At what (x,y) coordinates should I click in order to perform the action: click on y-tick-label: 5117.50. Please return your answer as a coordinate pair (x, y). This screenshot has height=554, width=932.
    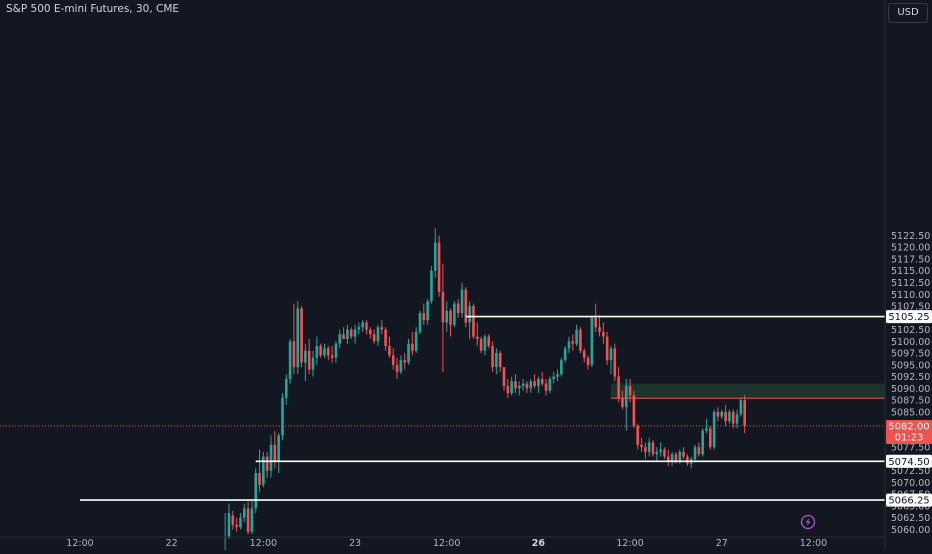
    Looking at the image, I should click on (910, 259).